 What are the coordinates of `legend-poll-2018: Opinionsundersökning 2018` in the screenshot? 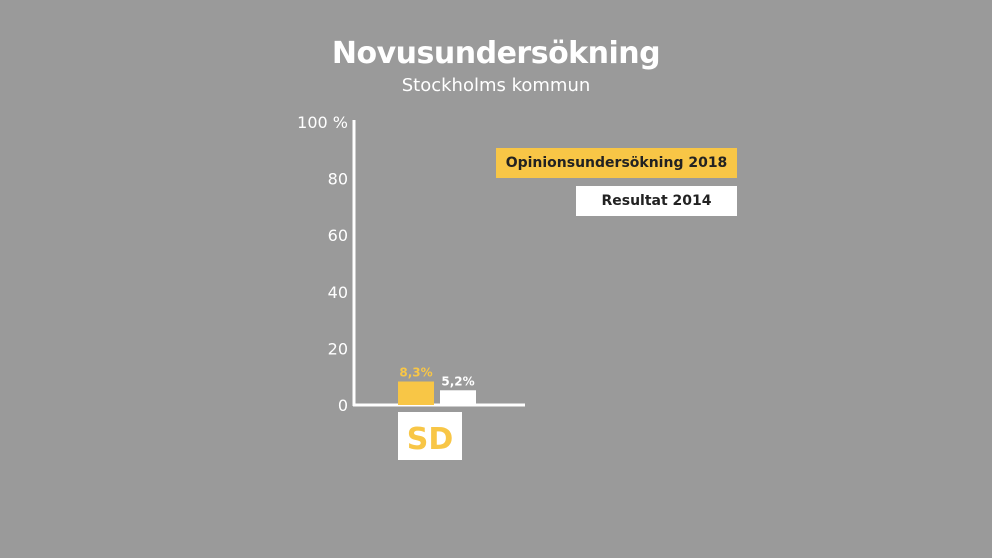 It's located at (616, 163).